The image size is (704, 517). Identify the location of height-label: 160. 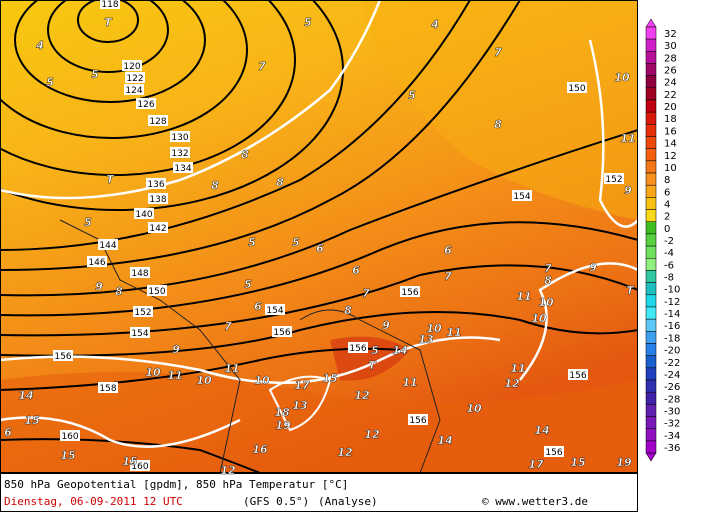
(69, 437).